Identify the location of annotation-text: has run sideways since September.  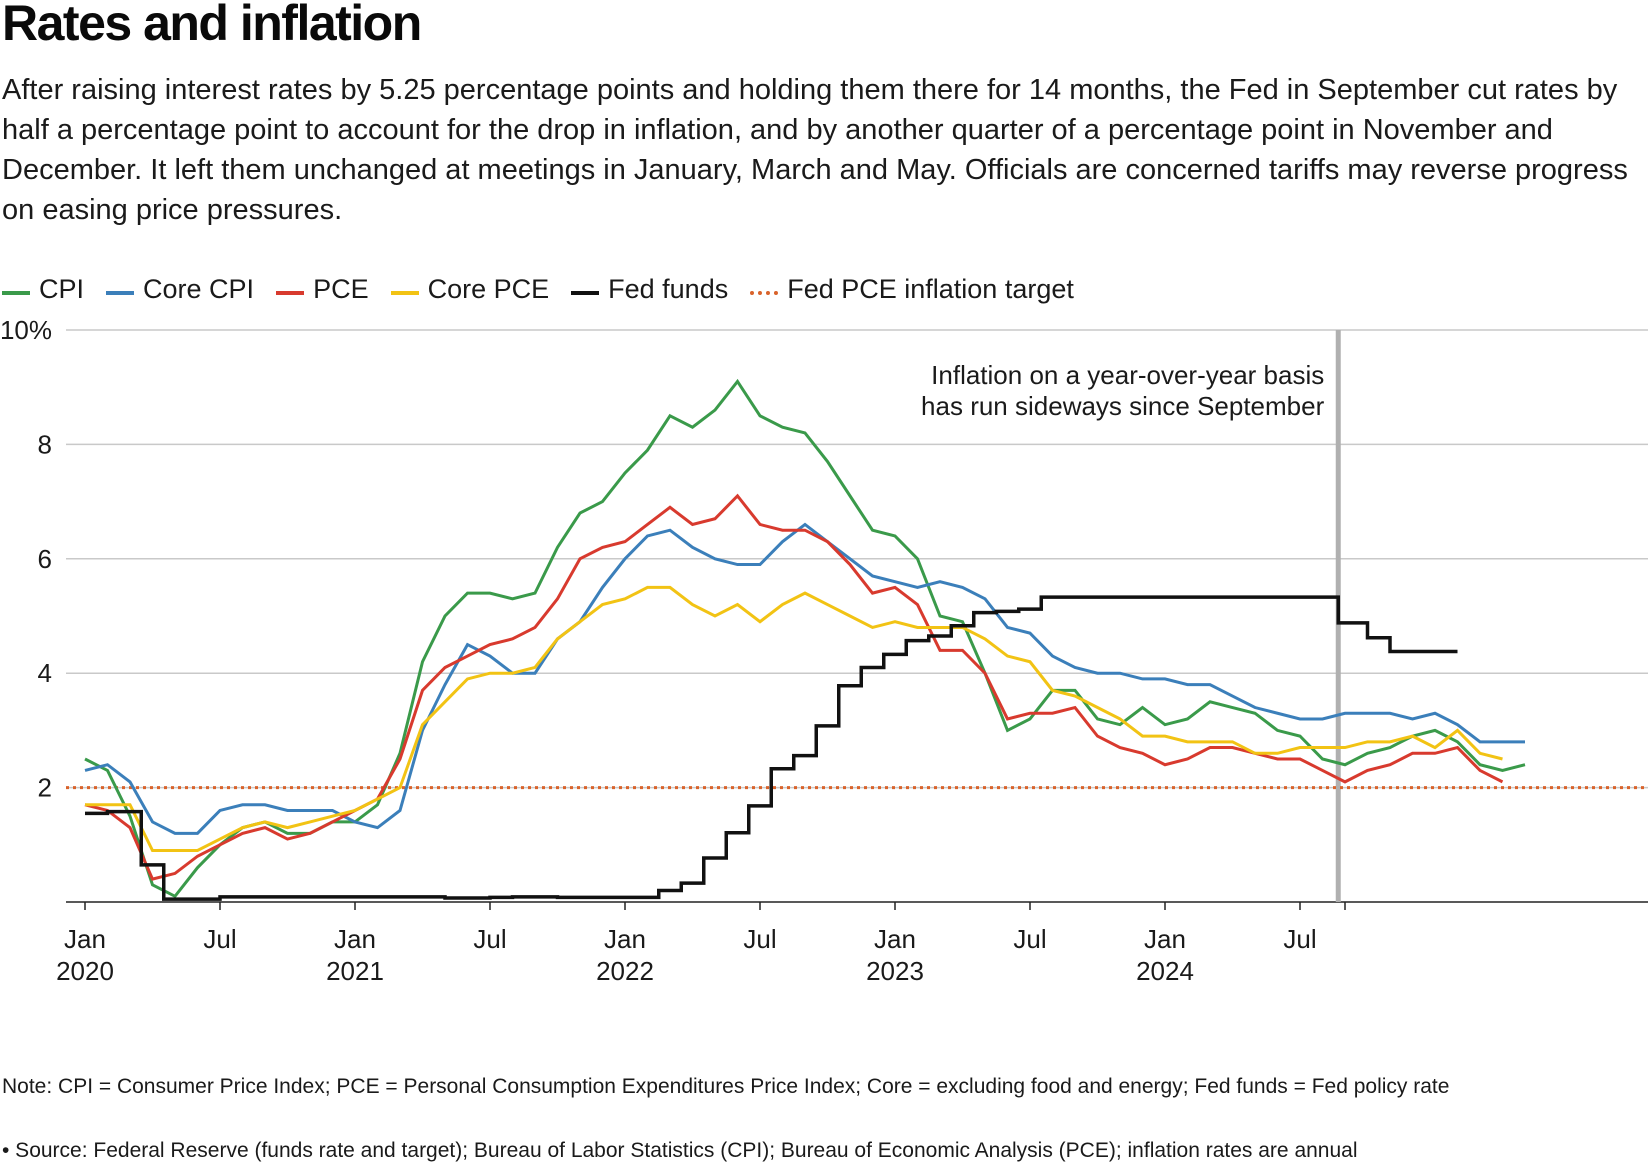
(1123, 406).